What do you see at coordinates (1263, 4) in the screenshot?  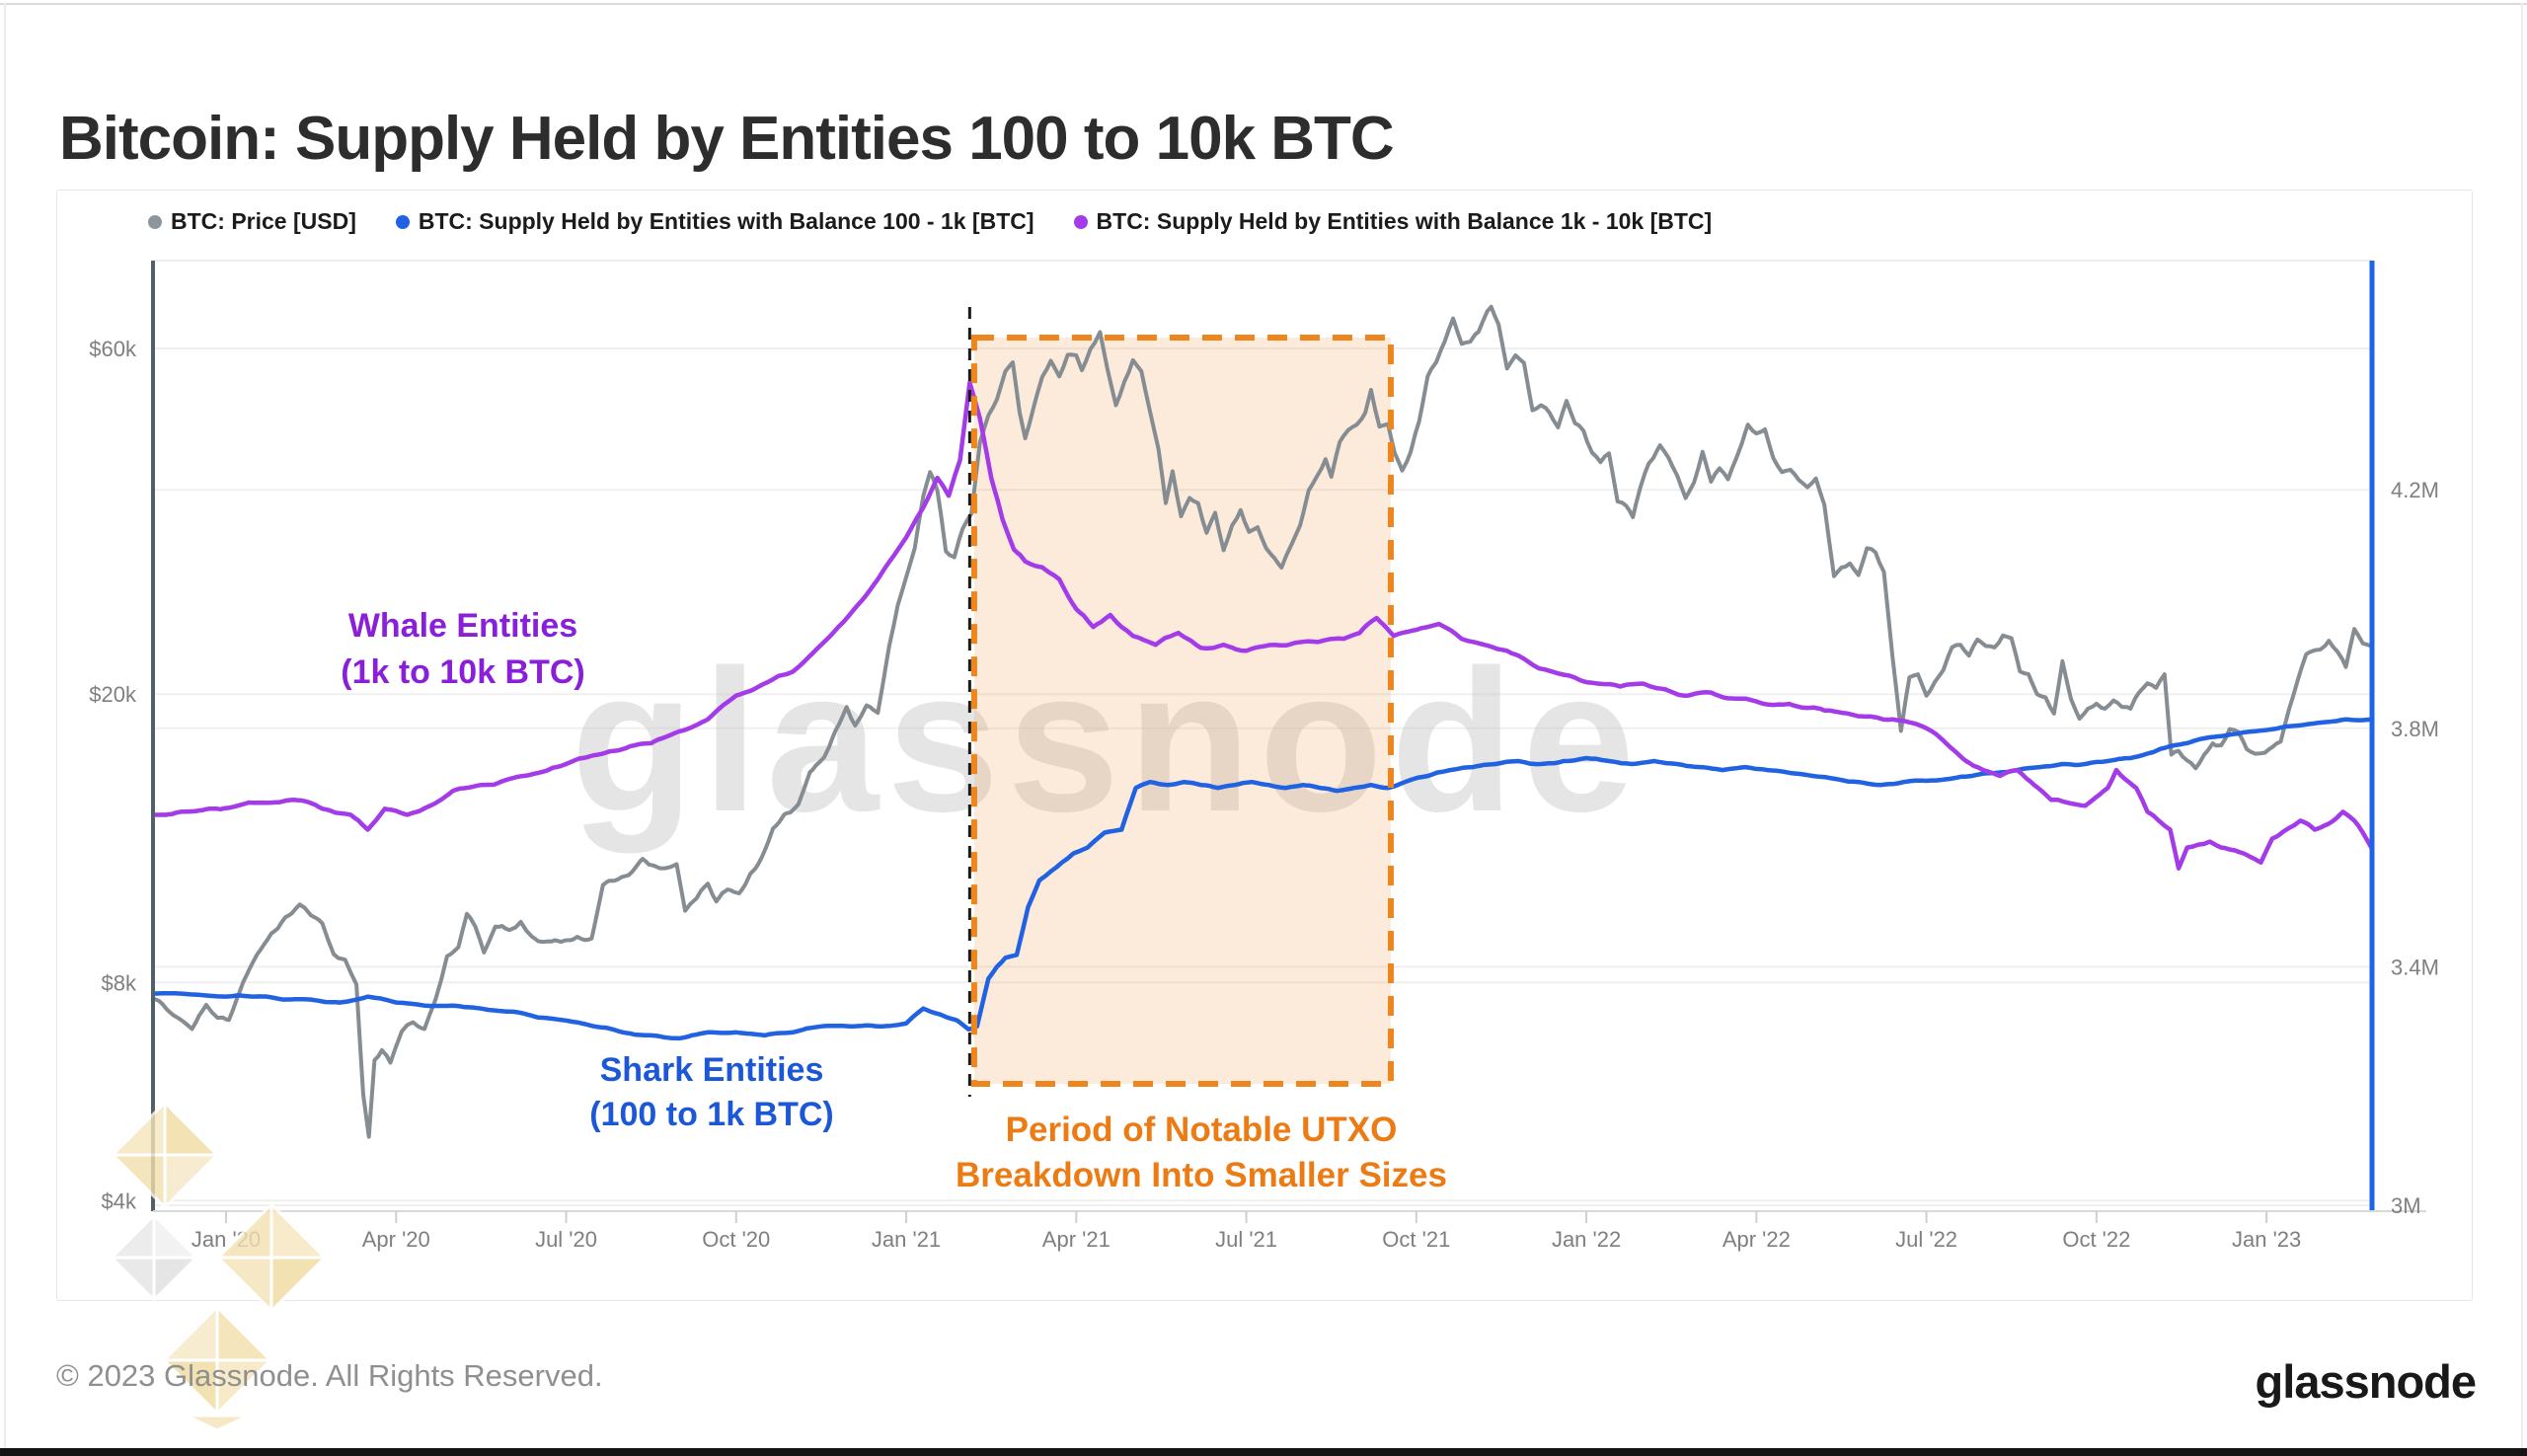 I see `window-top-edge` at bounding box center [1263, 4].